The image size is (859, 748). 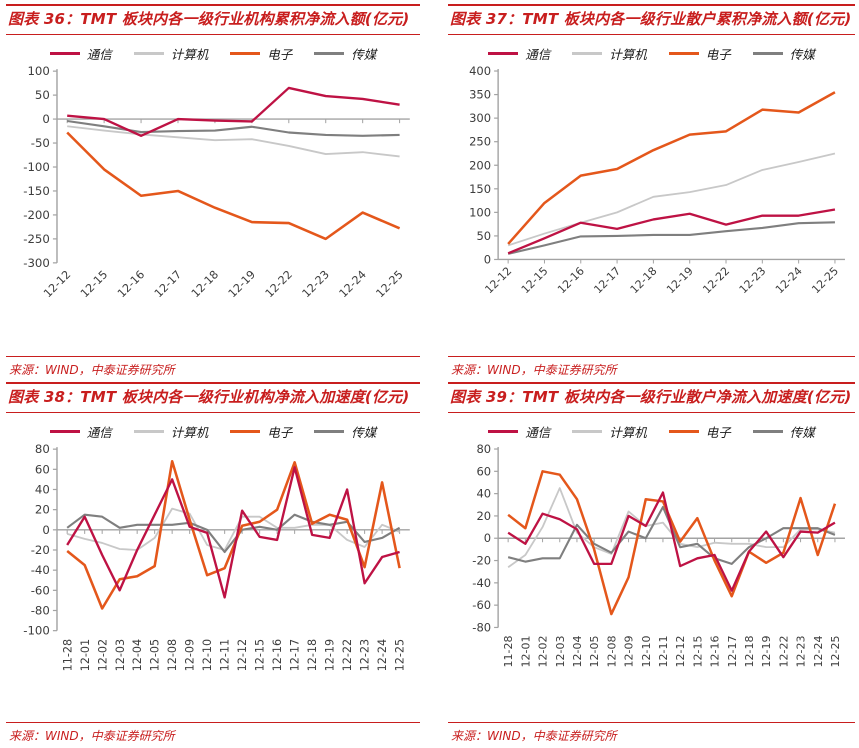 What do you see at coordinates (312, 655) in the screenshot?
I see `svg-text: 12-18` at bounding box center [312, 655].